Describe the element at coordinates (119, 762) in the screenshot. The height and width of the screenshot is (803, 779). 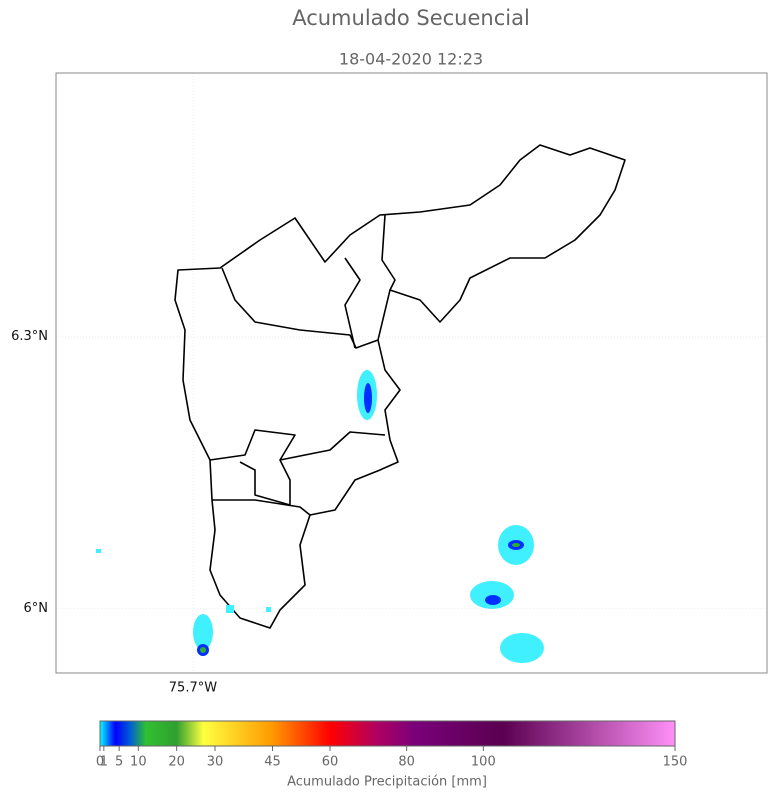
I see `colorbar-tick-label: 5` at that location.